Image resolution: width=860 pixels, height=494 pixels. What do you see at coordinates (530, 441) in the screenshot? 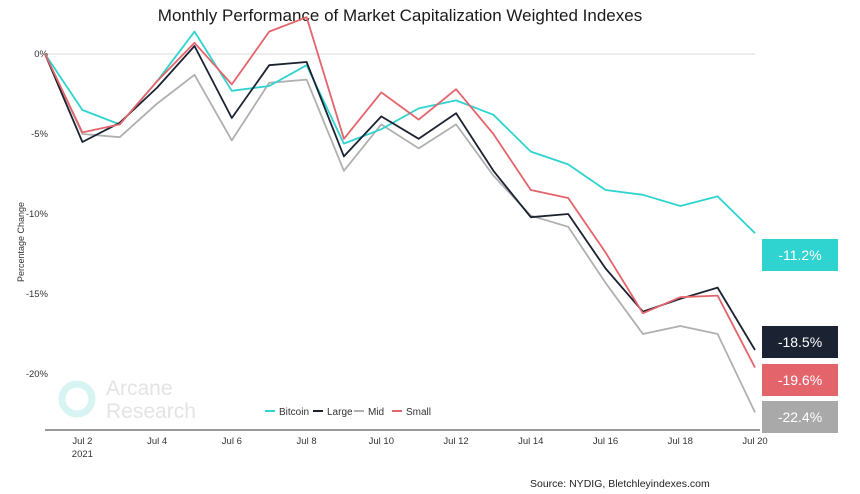
I see `x-tick-label: Jul 14` at bounding box center [530, 441].